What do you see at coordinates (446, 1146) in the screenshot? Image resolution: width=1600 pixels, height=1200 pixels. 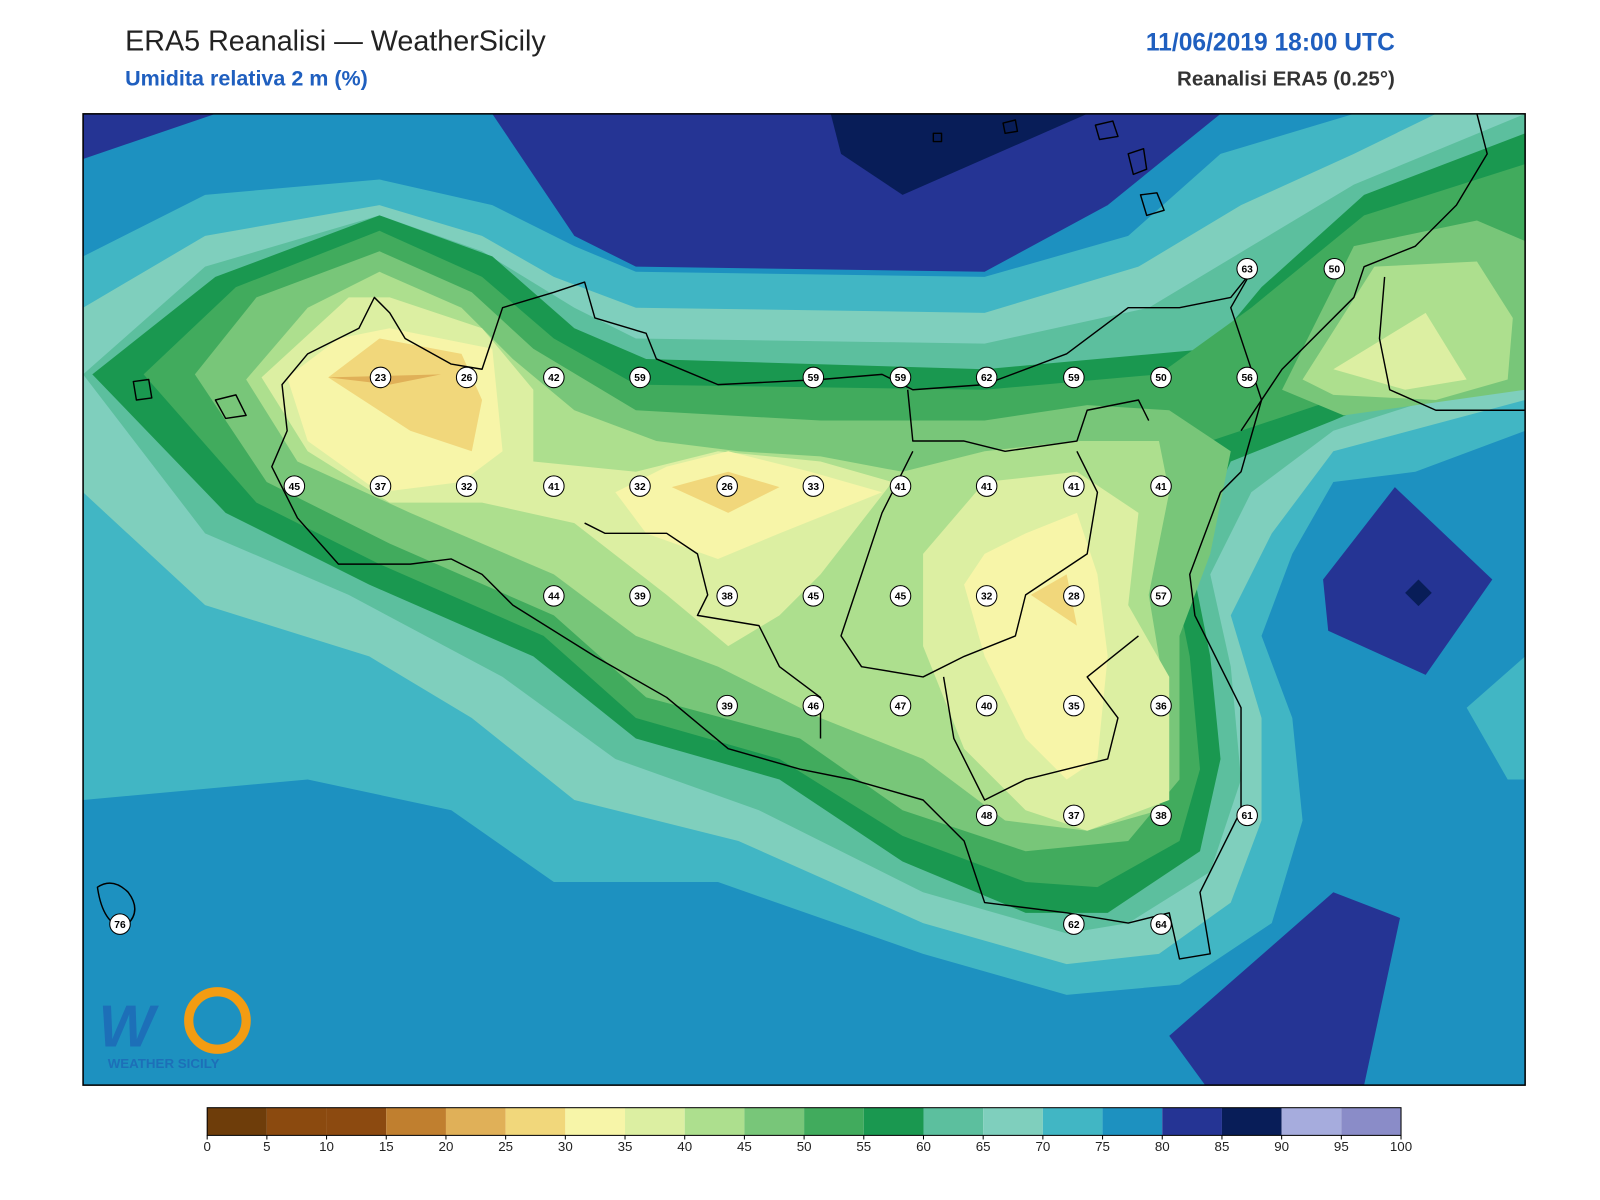 I see `colorbar-tick-label: 20` at bounding box center [446, 1146].